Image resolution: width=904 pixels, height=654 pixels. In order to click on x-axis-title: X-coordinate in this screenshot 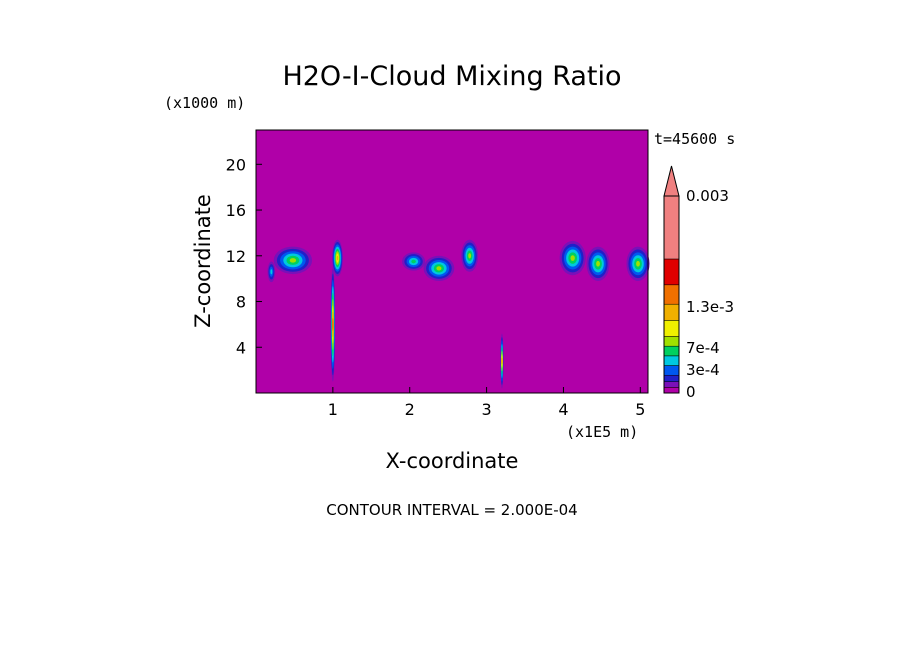, I will do `click(452, 461)`.